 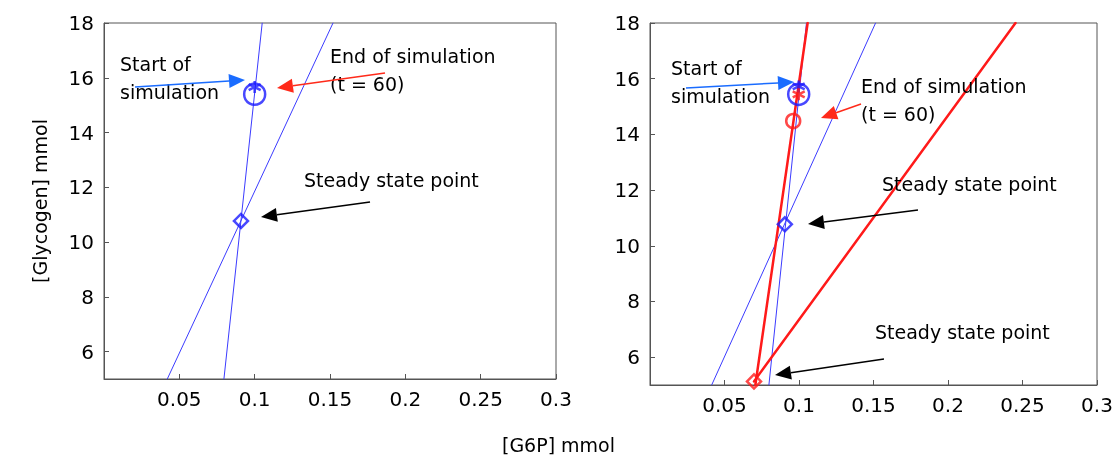 What do you see at coordinates (413, 70) in the screenshot?
I see `annotation: End of simulation (t = 60)` at bounding box center [413, 70].